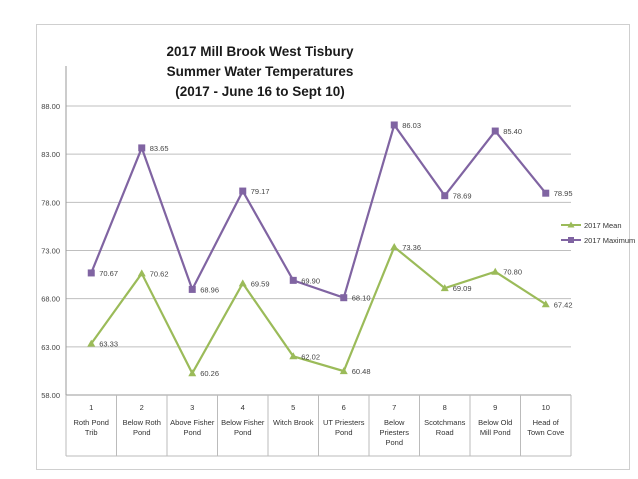  Describe the element at coordinates (50, 251) in the screenshot. I see `y-tick-label: 73.00` at that location.